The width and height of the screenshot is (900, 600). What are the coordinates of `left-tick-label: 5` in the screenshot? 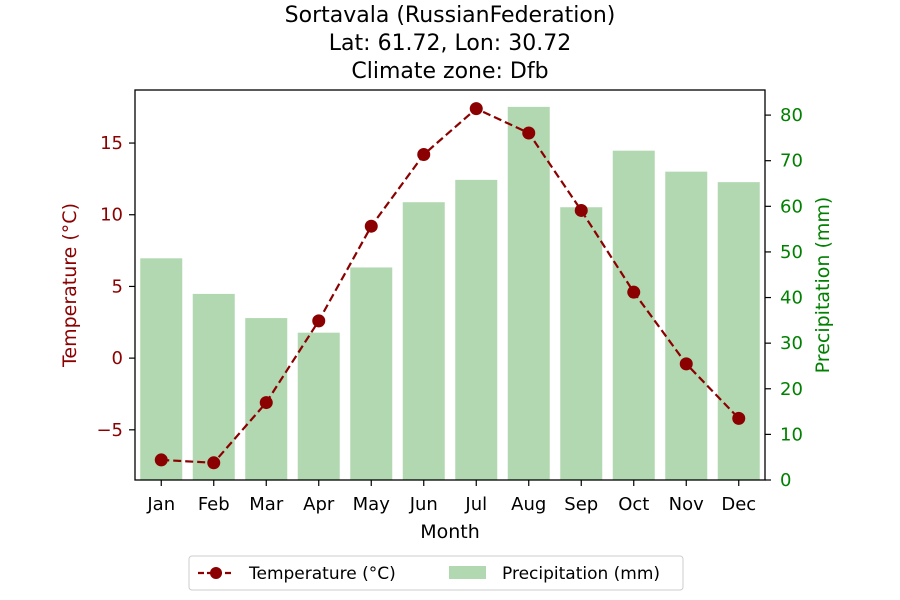 It's located at (117, 286).